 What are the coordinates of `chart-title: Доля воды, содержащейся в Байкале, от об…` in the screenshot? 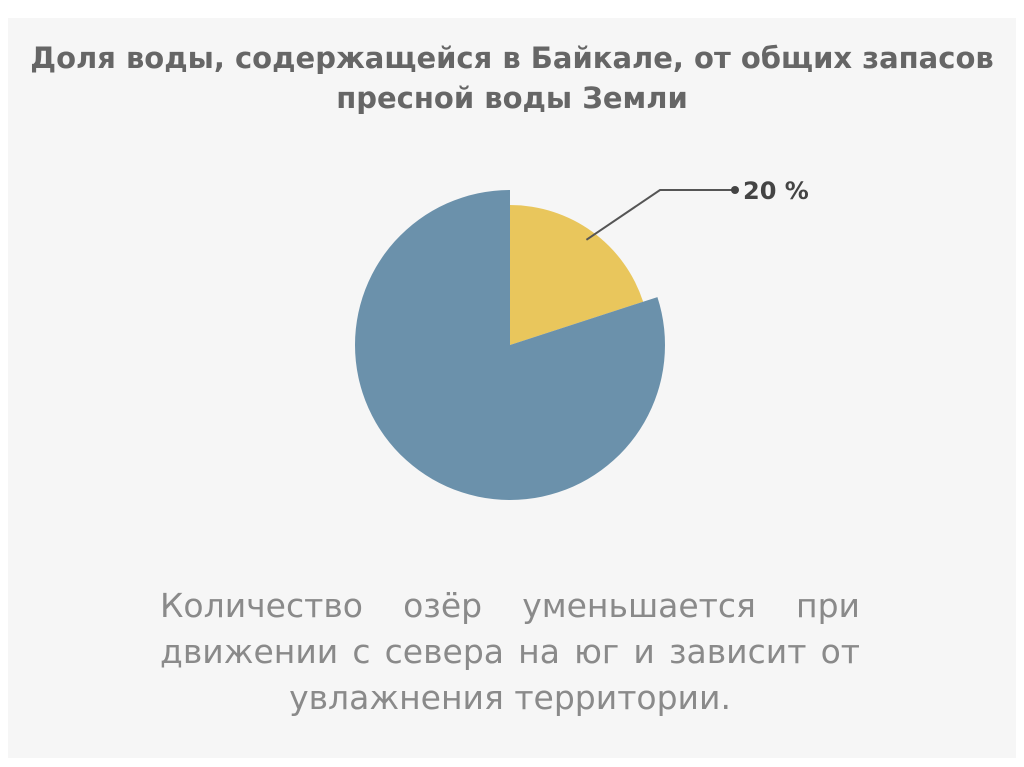 It's located at (512, 78).